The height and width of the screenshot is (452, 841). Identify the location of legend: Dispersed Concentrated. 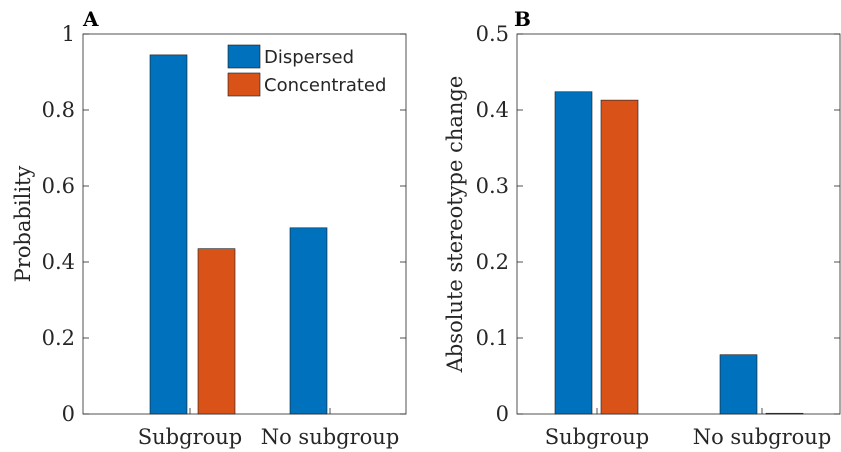
(306, 70).